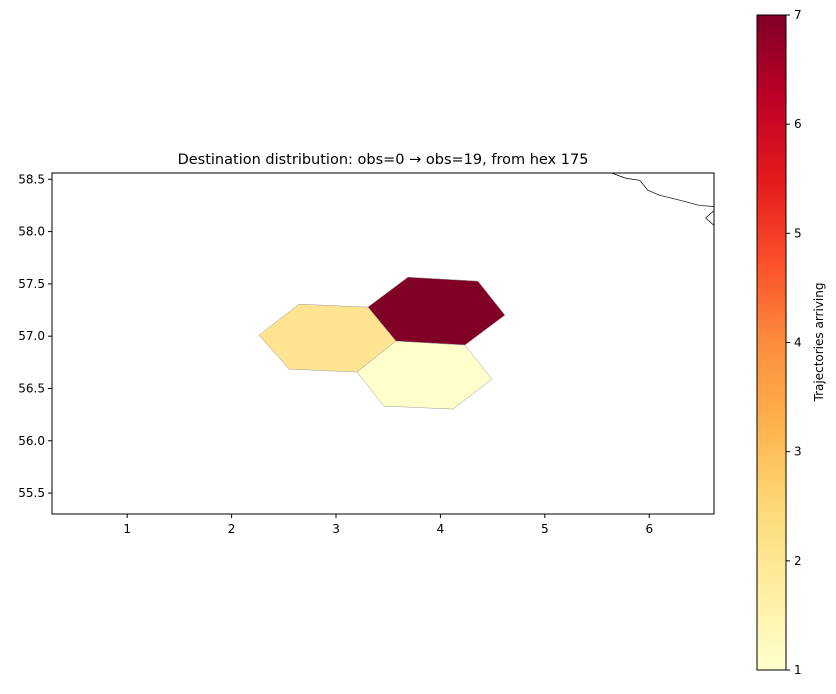 The width and height of the screenshot is (836, 694). Describe the element at coordinates (127, 529) in the screenshot. I see `x-tick-label: 1` at that location.